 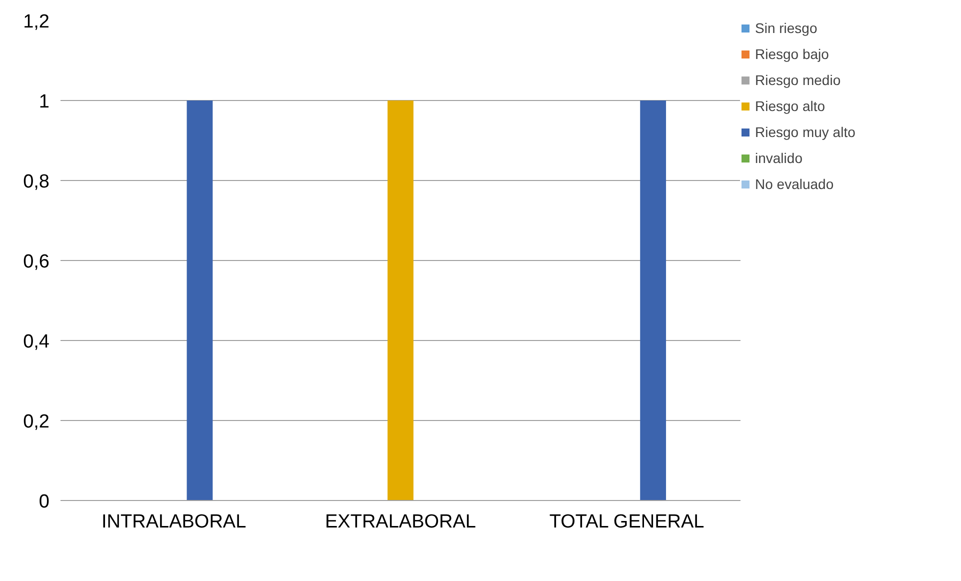 What do you see at coordinates (790, 106) in the screenshot?
I see `legend-label: Riesgo alto` at bounding box center [790, 106].